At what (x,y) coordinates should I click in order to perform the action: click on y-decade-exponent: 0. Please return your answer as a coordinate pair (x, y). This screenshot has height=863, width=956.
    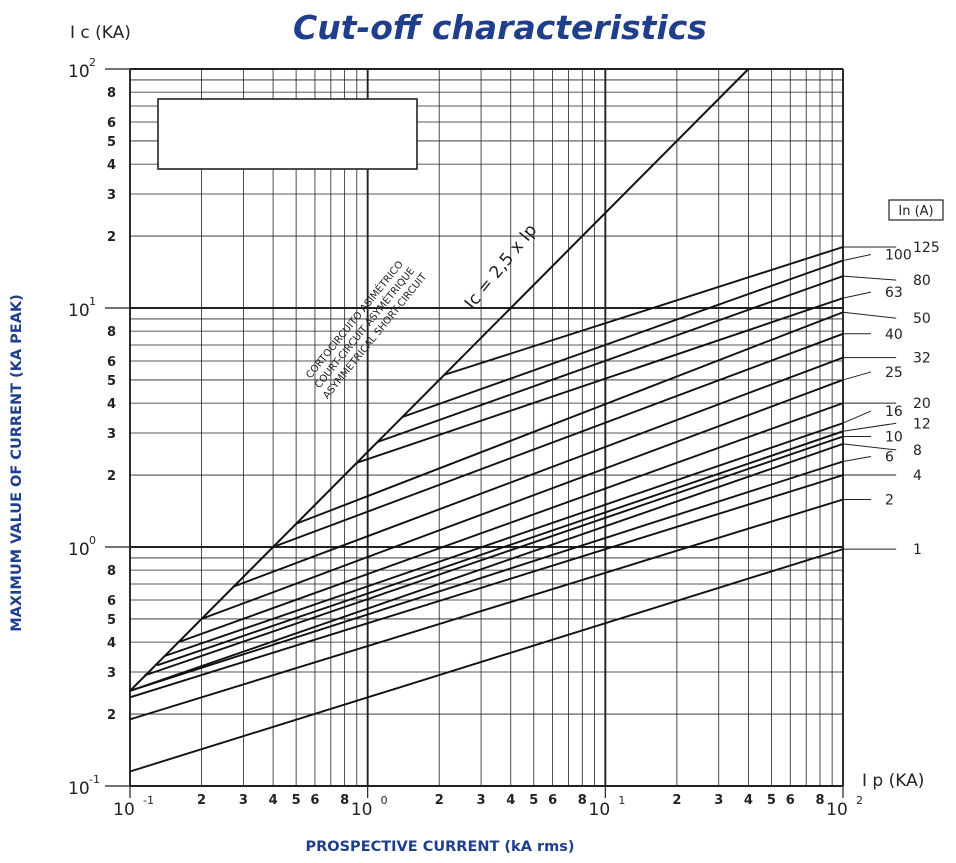
    Looking at the image, I should click on (92, 540).